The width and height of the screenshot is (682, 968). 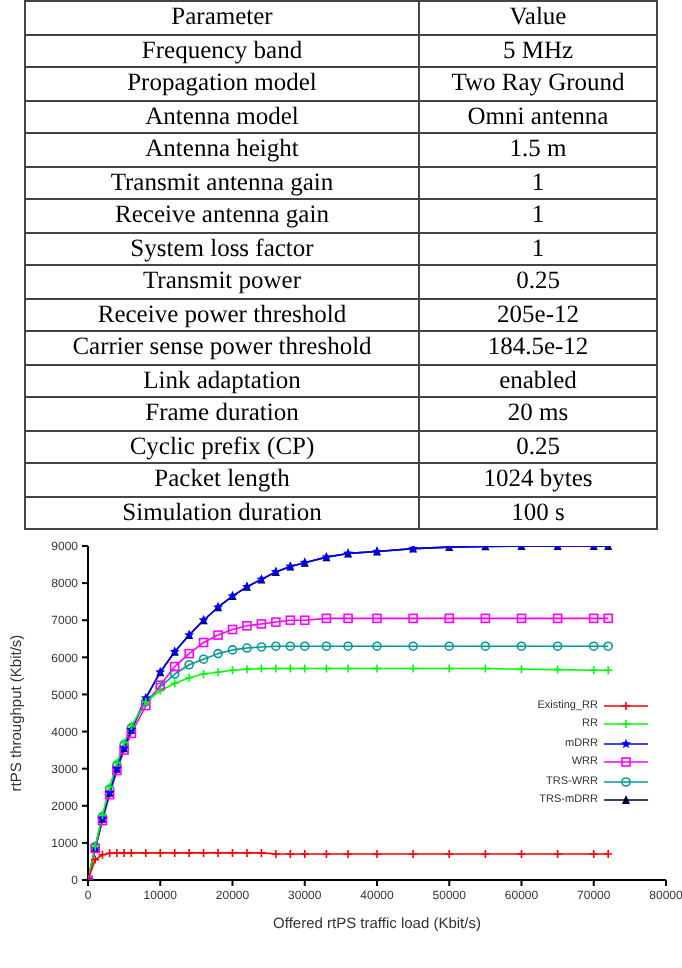 What do you see at coordinates (222, 248) in the screenshot?
I see `text: System loss factor` at bounding box center [222, 248].